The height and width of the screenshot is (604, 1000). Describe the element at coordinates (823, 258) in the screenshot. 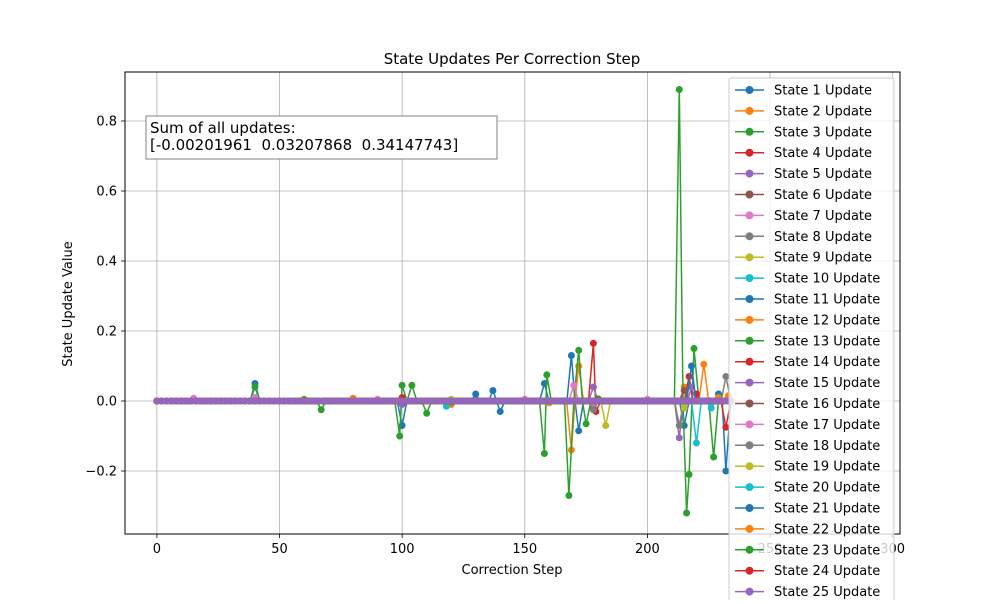

I see `legend-label: State 9 Update` at that location.